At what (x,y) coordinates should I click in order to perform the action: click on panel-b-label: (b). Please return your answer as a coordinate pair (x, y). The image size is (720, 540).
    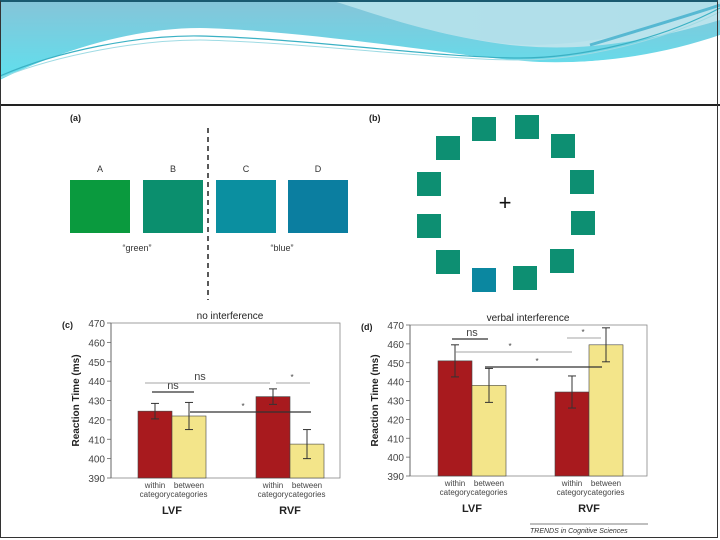
    Looking at the image, I should click on (375, 118).